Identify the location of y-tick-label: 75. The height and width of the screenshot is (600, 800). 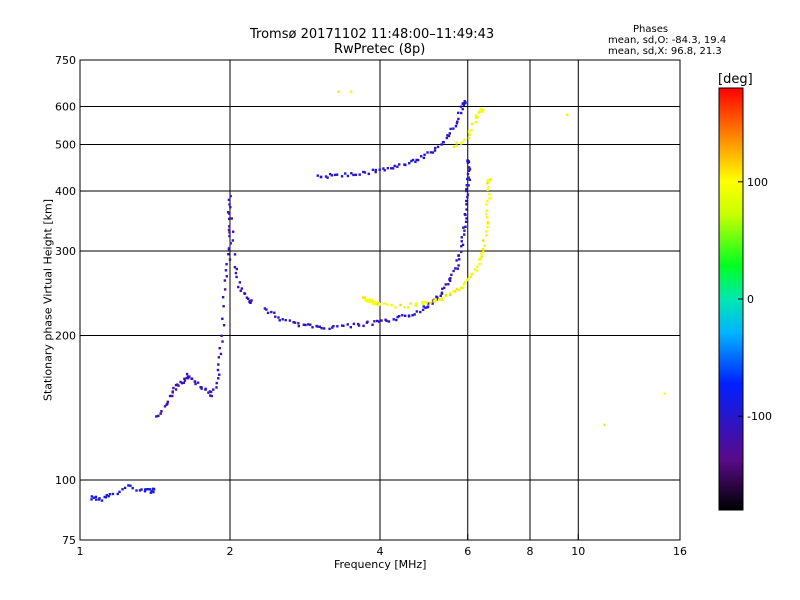
(69, 540).